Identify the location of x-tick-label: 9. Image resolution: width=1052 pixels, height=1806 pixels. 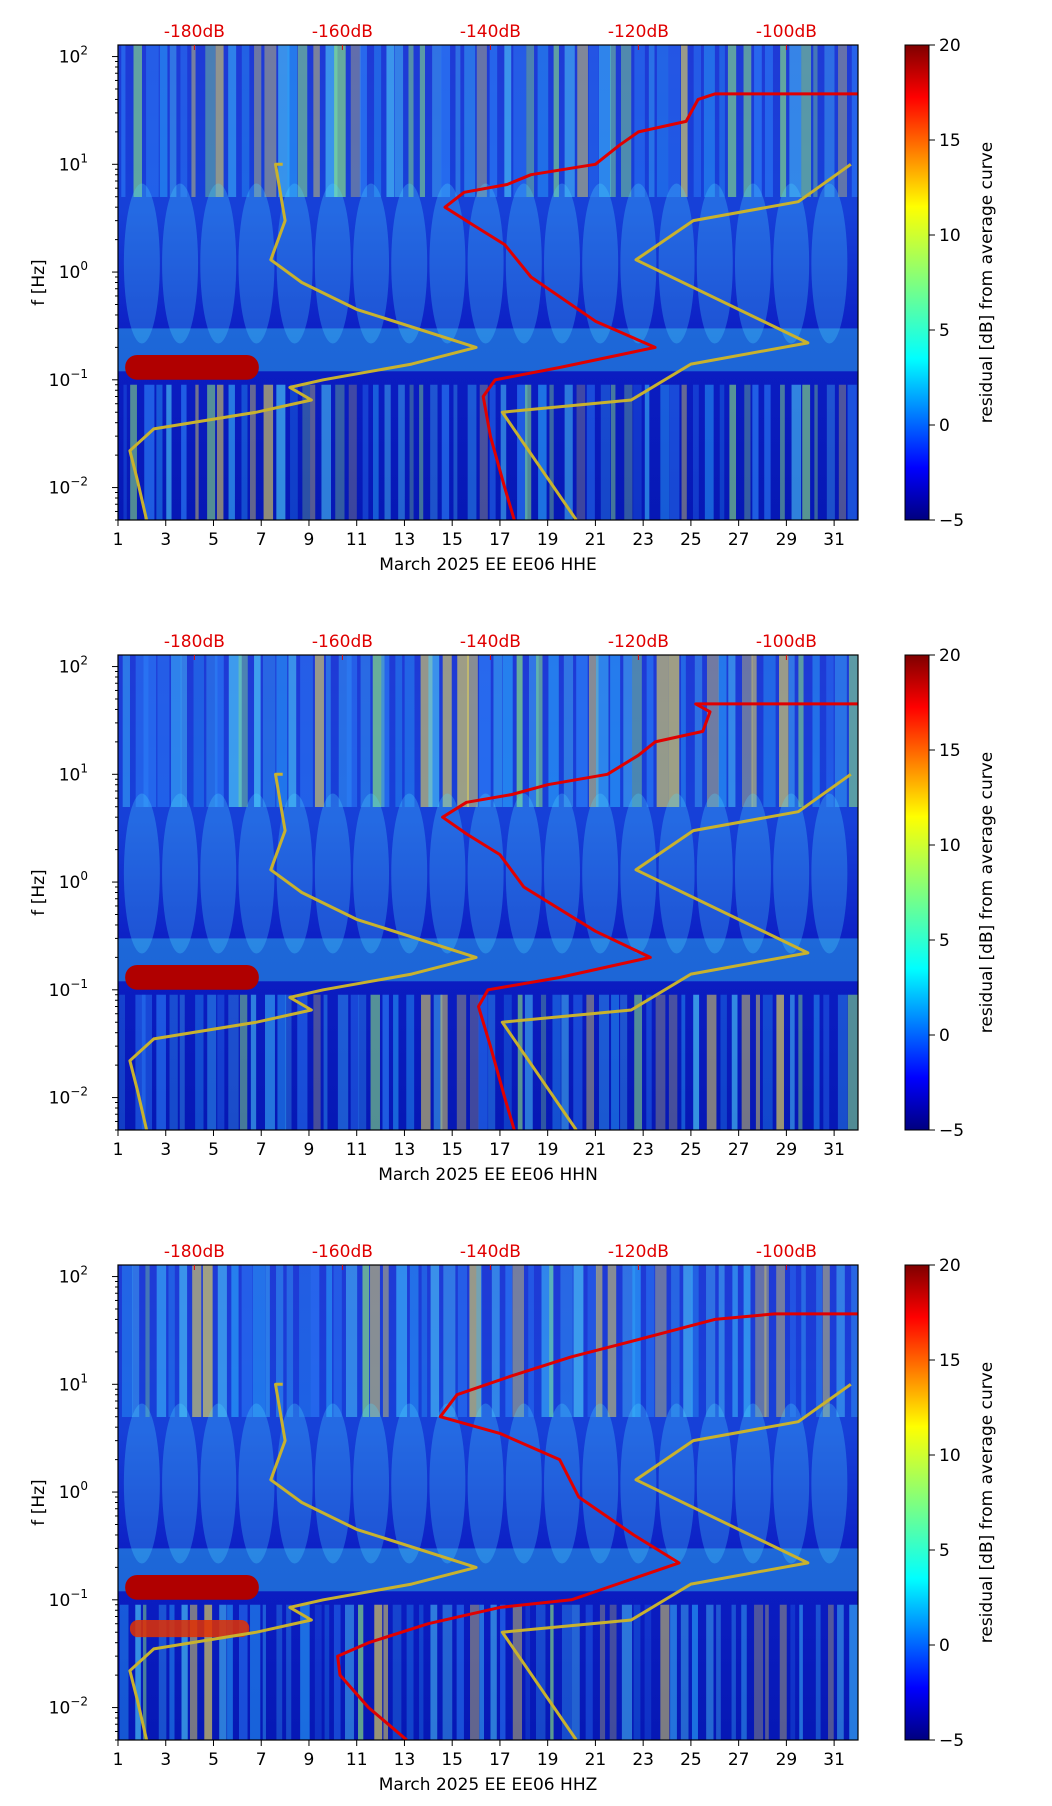
(309, 1760).